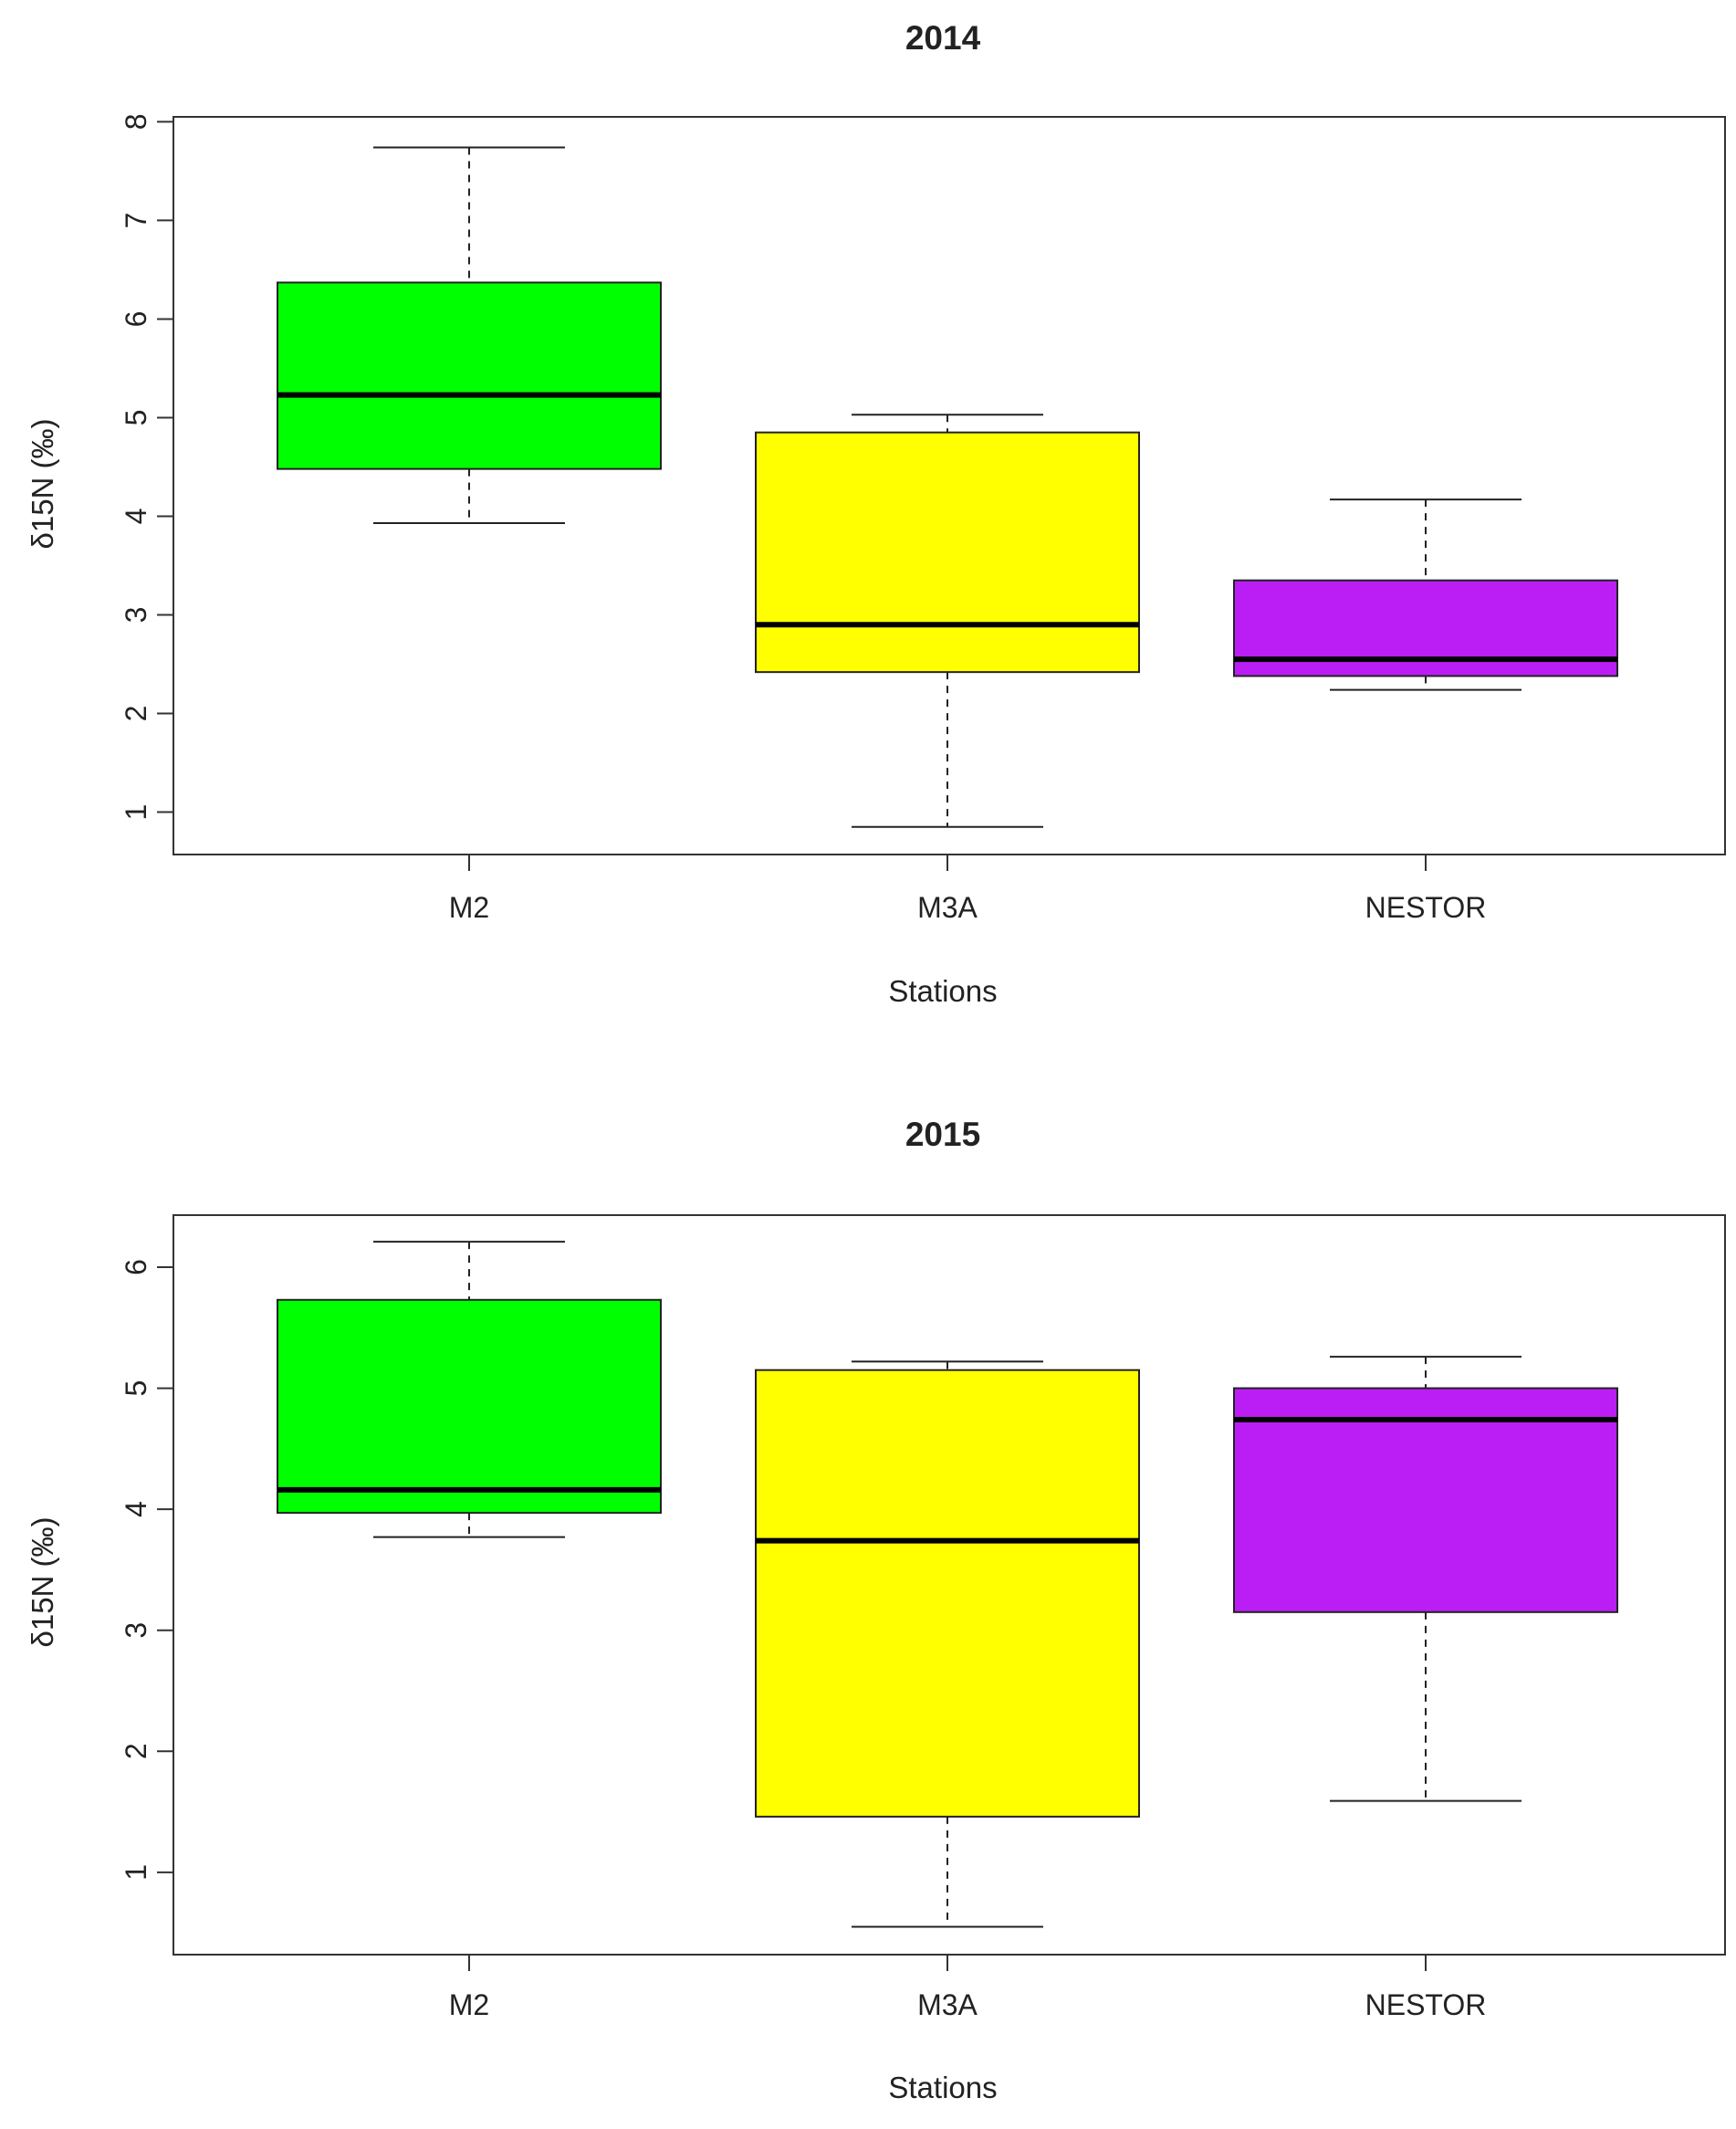 The width and height of the screenshot is (1736, 2129). Describe the element at coordinates (1425, 1500) in the screenshot. I see `box-nestor` at that location.